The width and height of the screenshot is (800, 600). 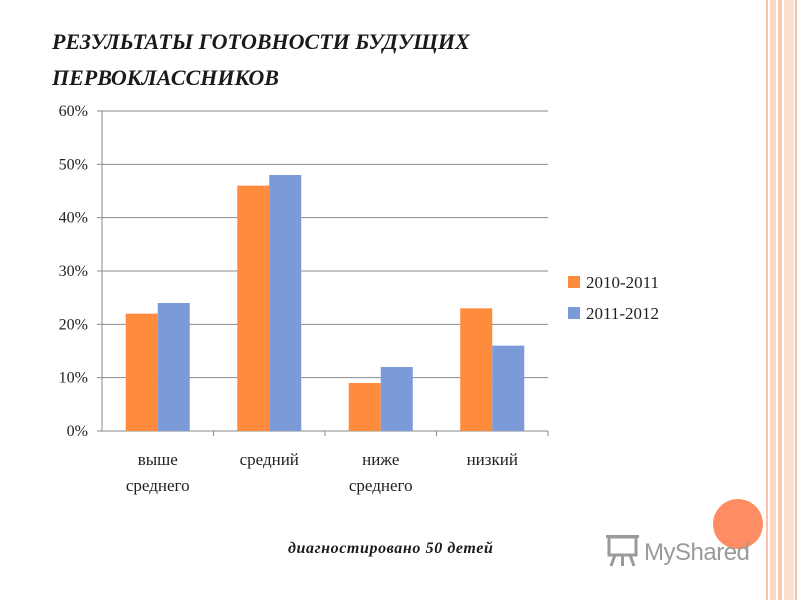 I want to click on legend-label: 2011-2012, so click(x=622, y=313).